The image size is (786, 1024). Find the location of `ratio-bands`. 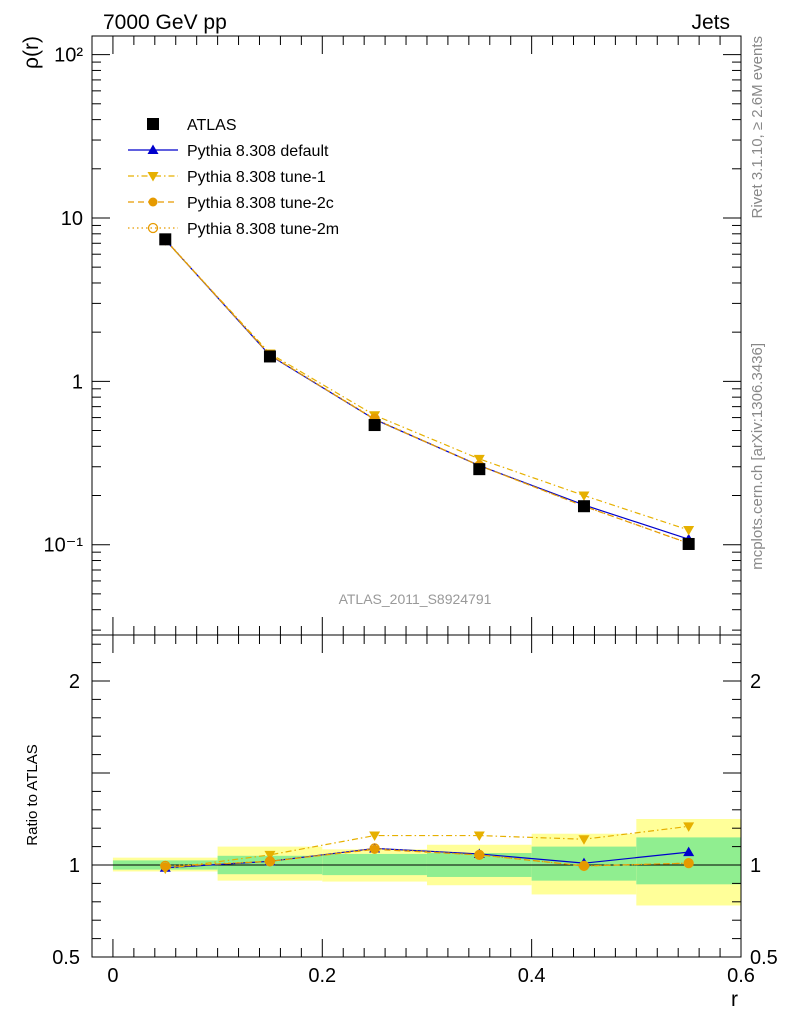

ratio-bands is located at coordinates (426, 862).